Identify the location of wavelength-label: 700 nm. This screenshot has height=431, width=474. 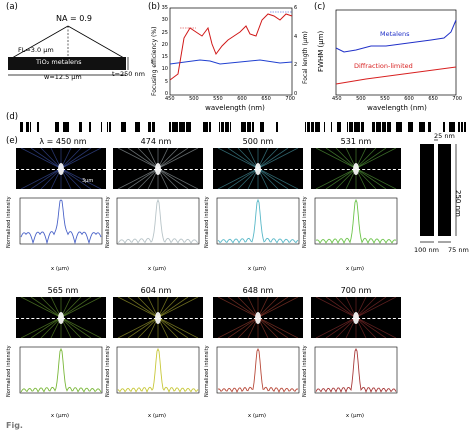
(356, 290).